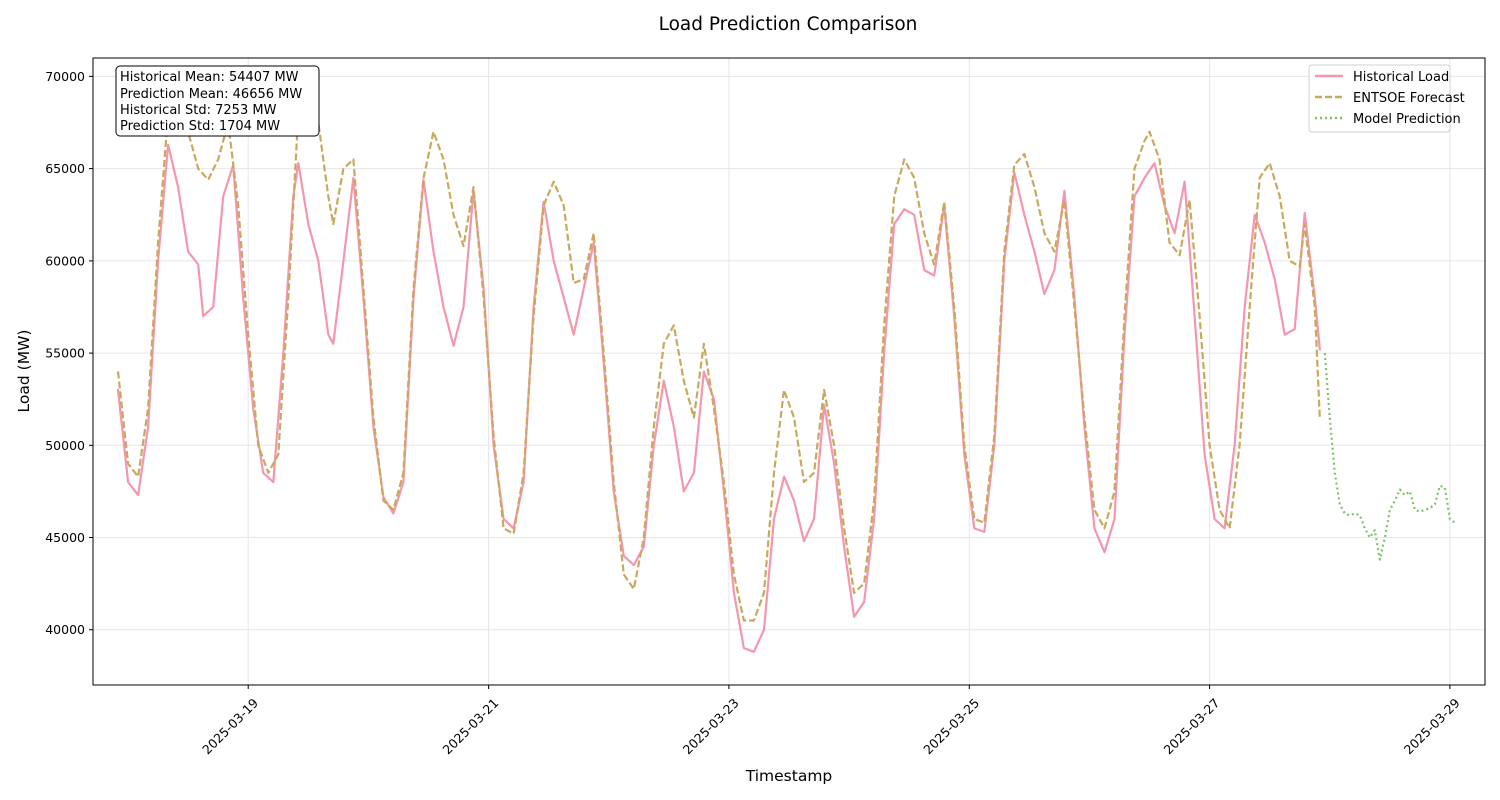 This screenshot has width=1500, height=800. Describe the element at coordinates (209, 77) in the screenshot. I see `stats-line: Historical Mean: 54407 MW` at that location.